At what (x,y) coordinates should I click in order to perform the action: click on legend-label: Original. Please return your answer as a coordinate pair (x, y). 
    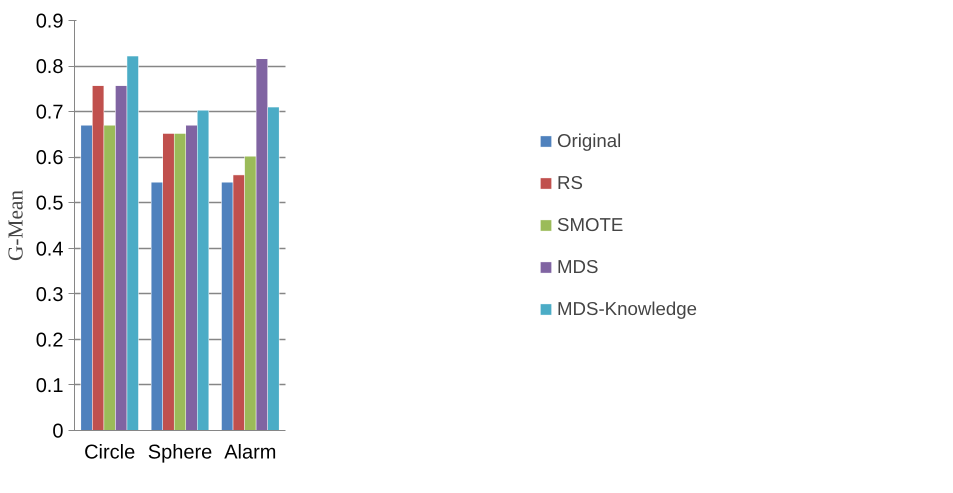
    Looking at the image, I should click on (589, 141).